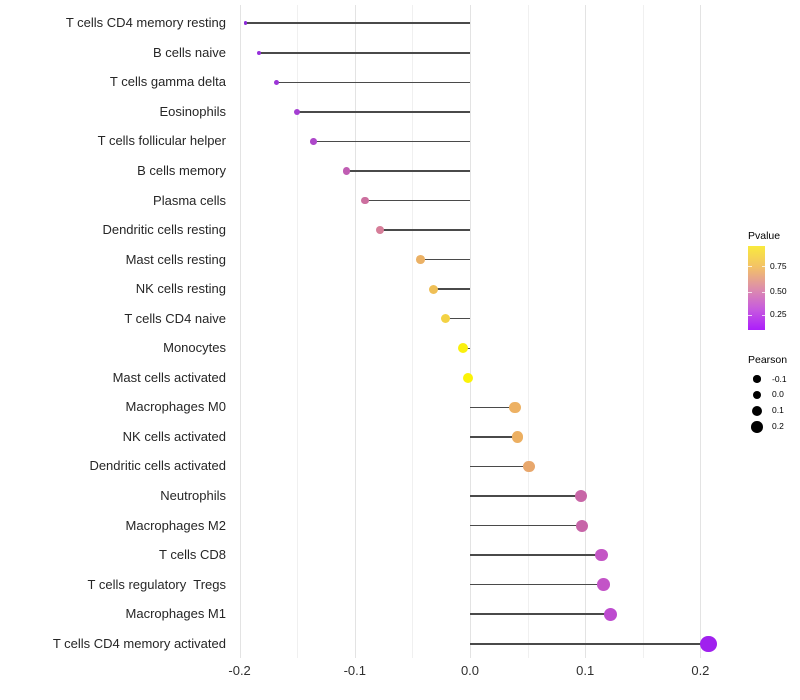  I want to click on y-axis-label: Monocytes, so click(194, 348).